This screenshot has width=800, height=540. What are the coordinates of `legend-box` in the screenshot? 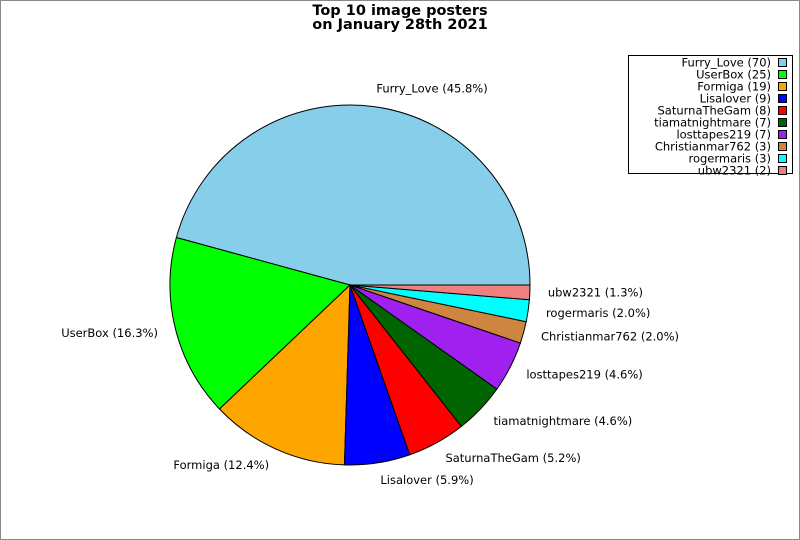 It's located at (710, 114).